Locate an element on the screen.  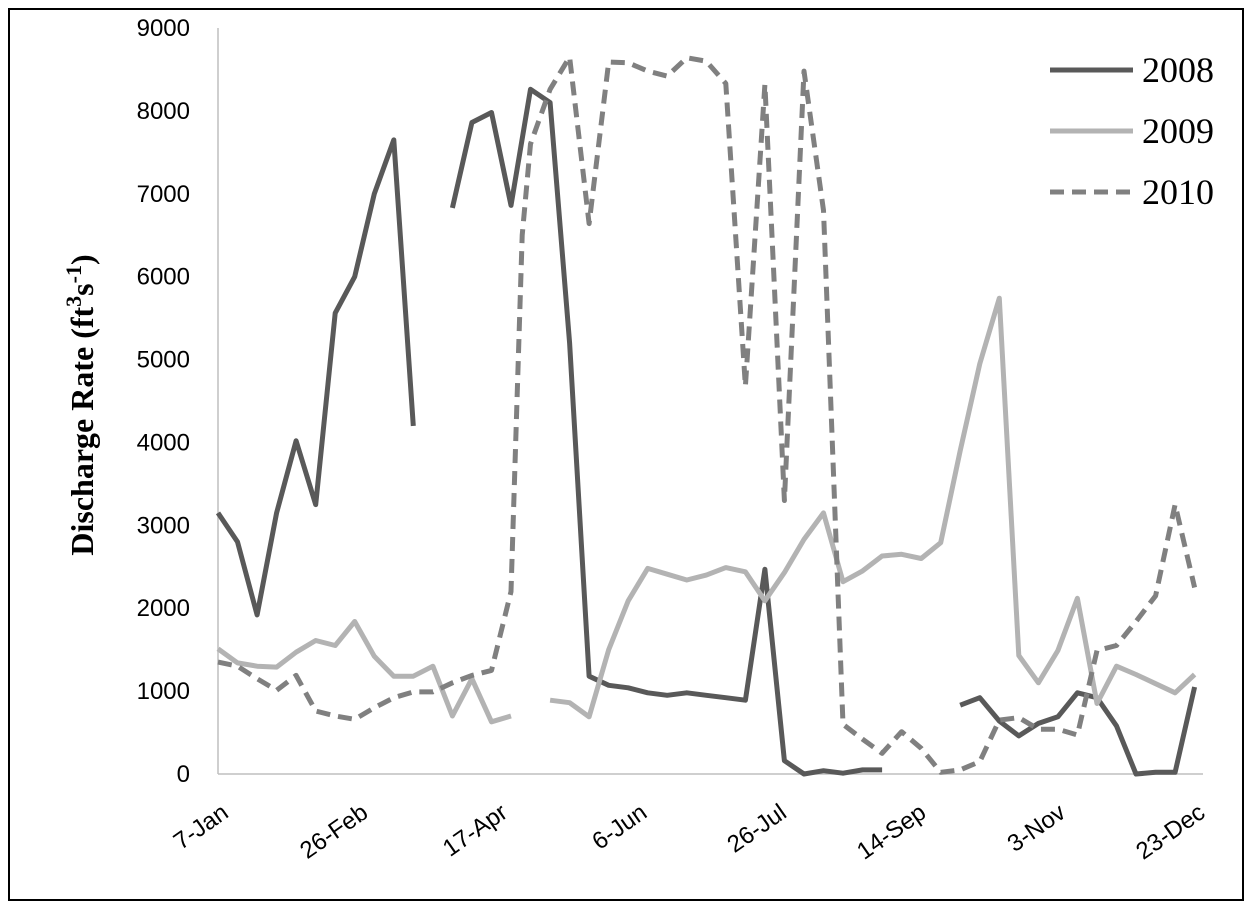
y-tick-label: 2000 is located at coordinates (163, 608).